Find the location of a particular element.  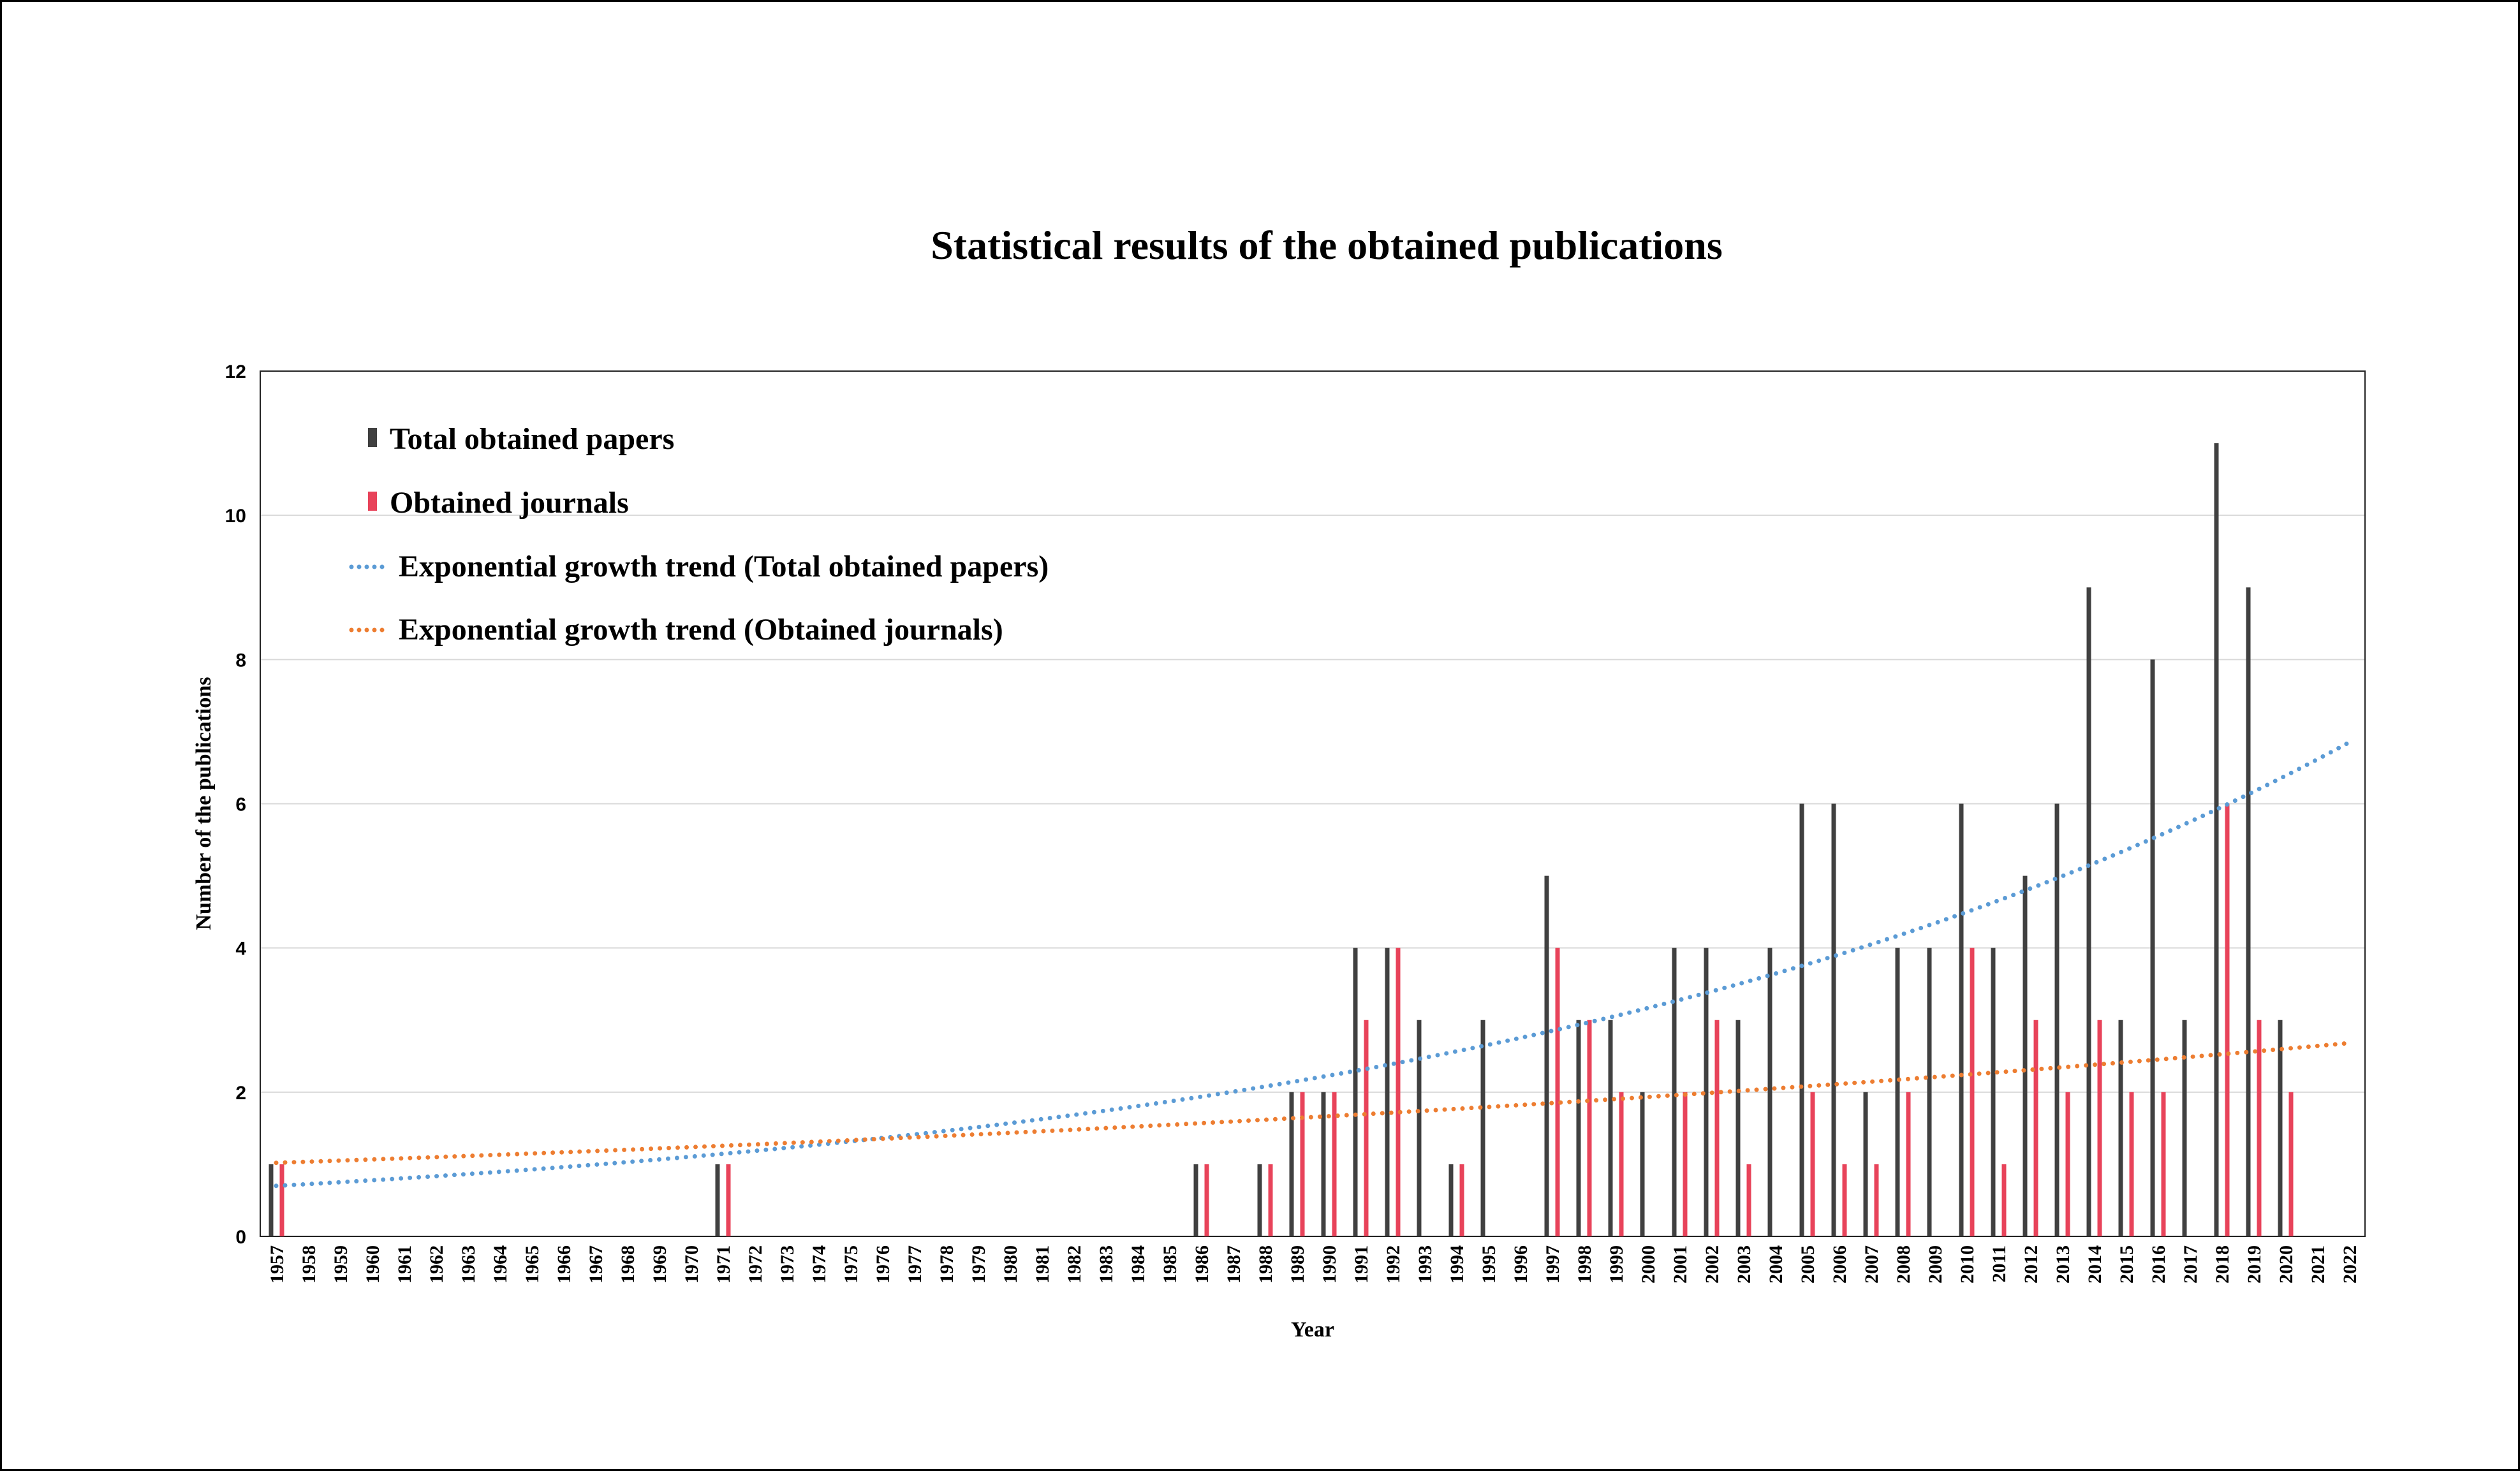

bar-total-papers-2020 is located at coordinates (2280, 1128).